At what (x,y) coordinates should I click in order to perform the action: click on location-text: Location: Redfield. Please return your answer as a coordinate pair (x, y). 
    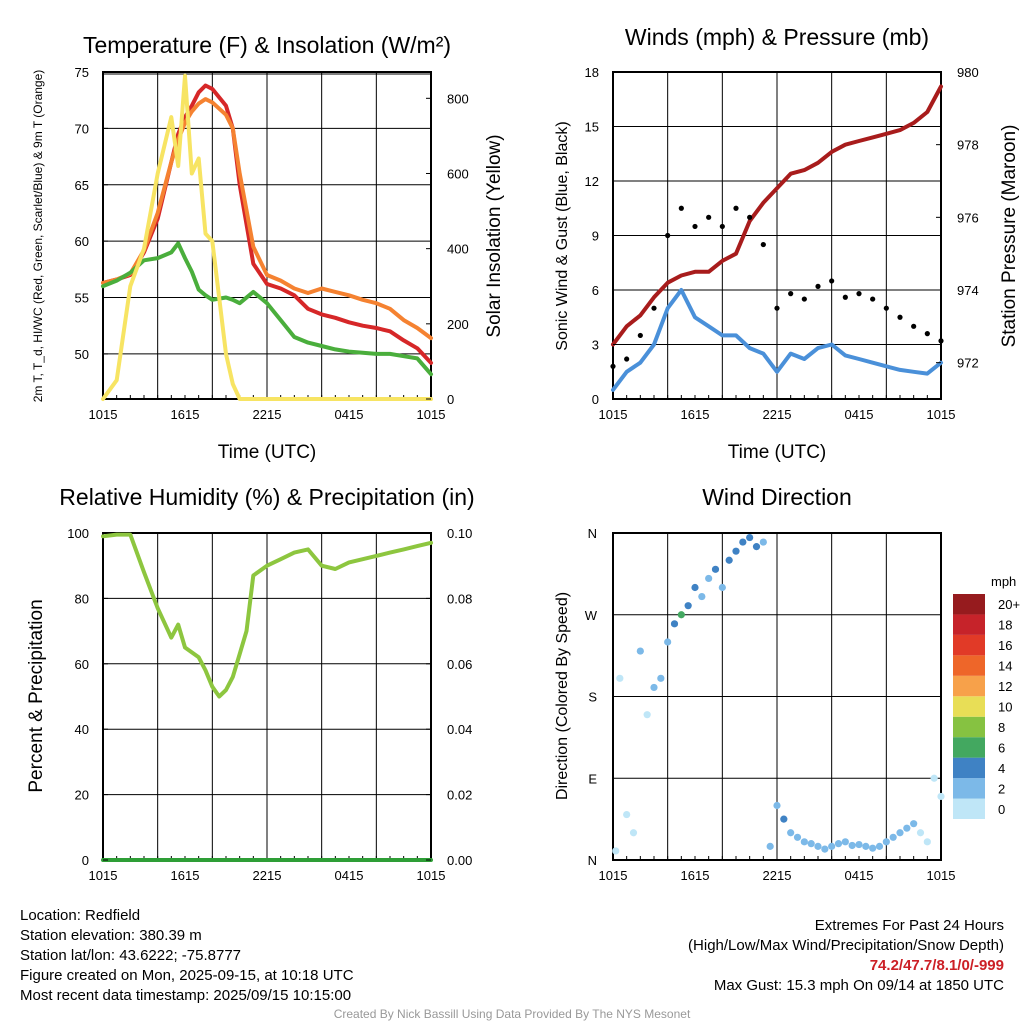
    Looking at the image, I should click on (80, 915).